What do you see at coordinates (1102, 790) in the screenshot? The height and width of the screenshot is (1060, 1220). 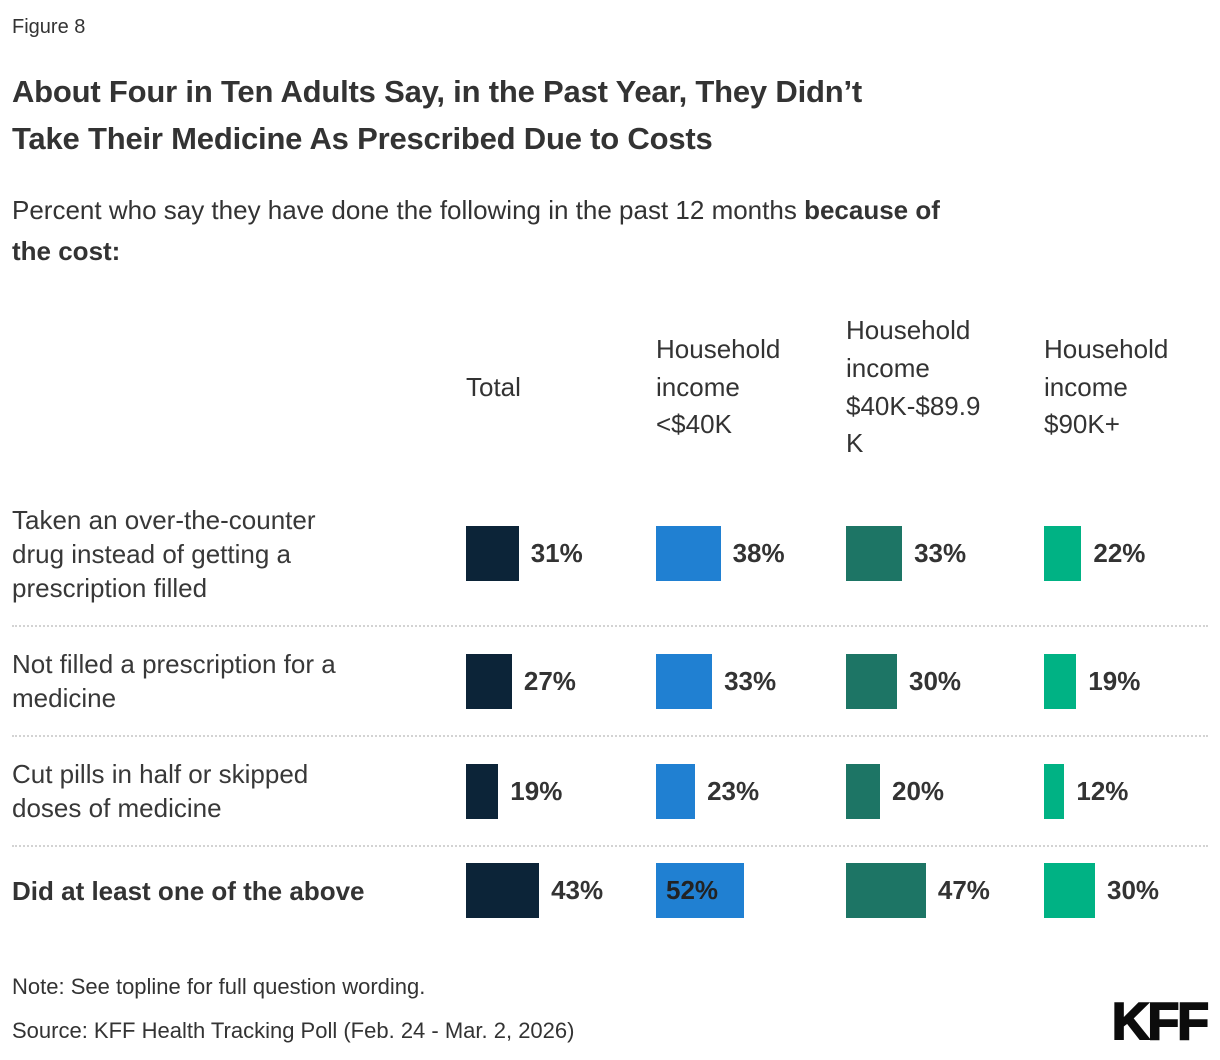 I see `bar-value-label: 12%` at bounding box center [1102, 790].